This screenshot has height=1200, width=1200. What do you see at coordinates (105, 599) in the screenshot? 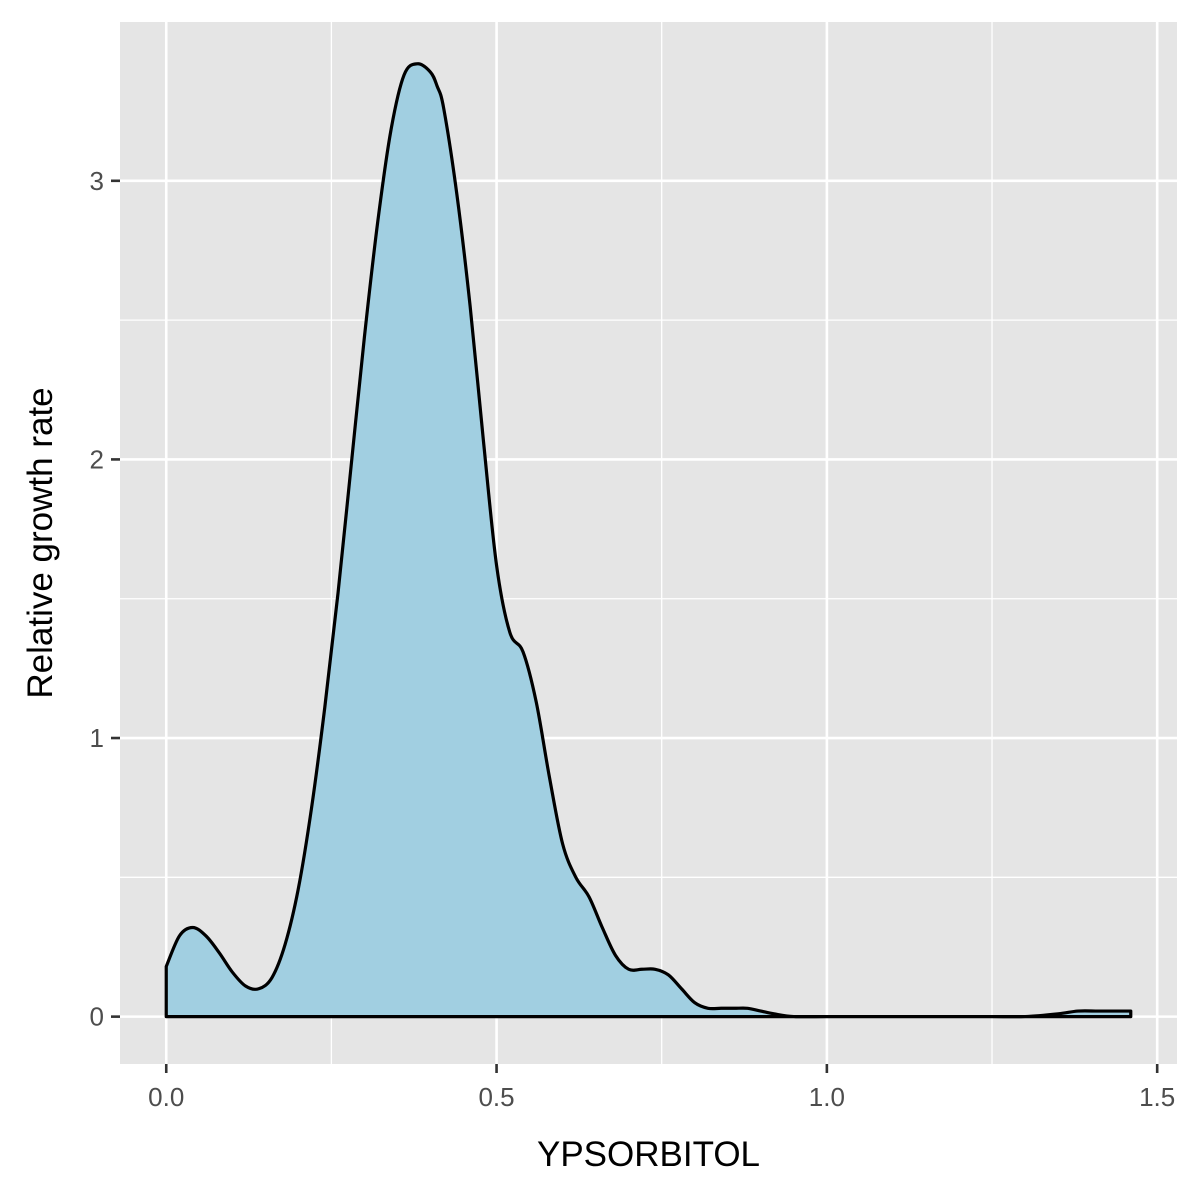
I see `y-axis: 0 1 2 3` at bounding box center [105, 599].